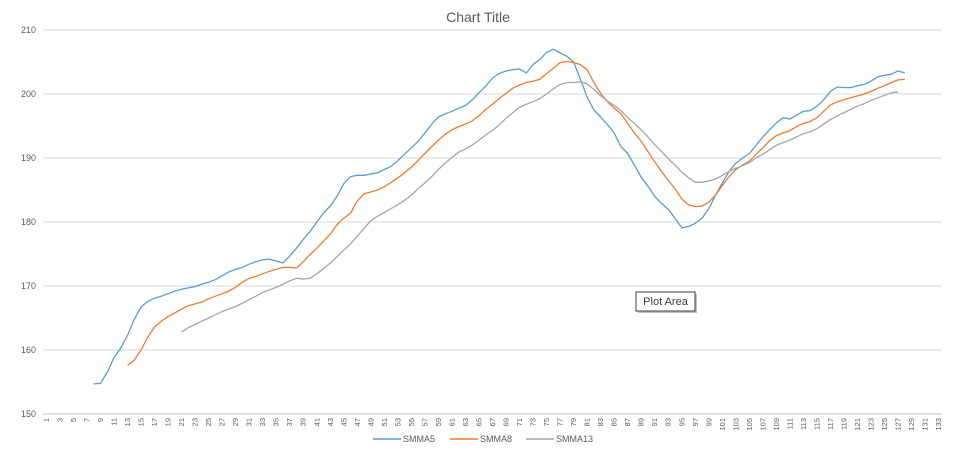 The height and width of the screenshot is (450, 956). Describe the element at coordinates (397, 422) in the screenshot. I see `x-tick-label: 53` at that location.